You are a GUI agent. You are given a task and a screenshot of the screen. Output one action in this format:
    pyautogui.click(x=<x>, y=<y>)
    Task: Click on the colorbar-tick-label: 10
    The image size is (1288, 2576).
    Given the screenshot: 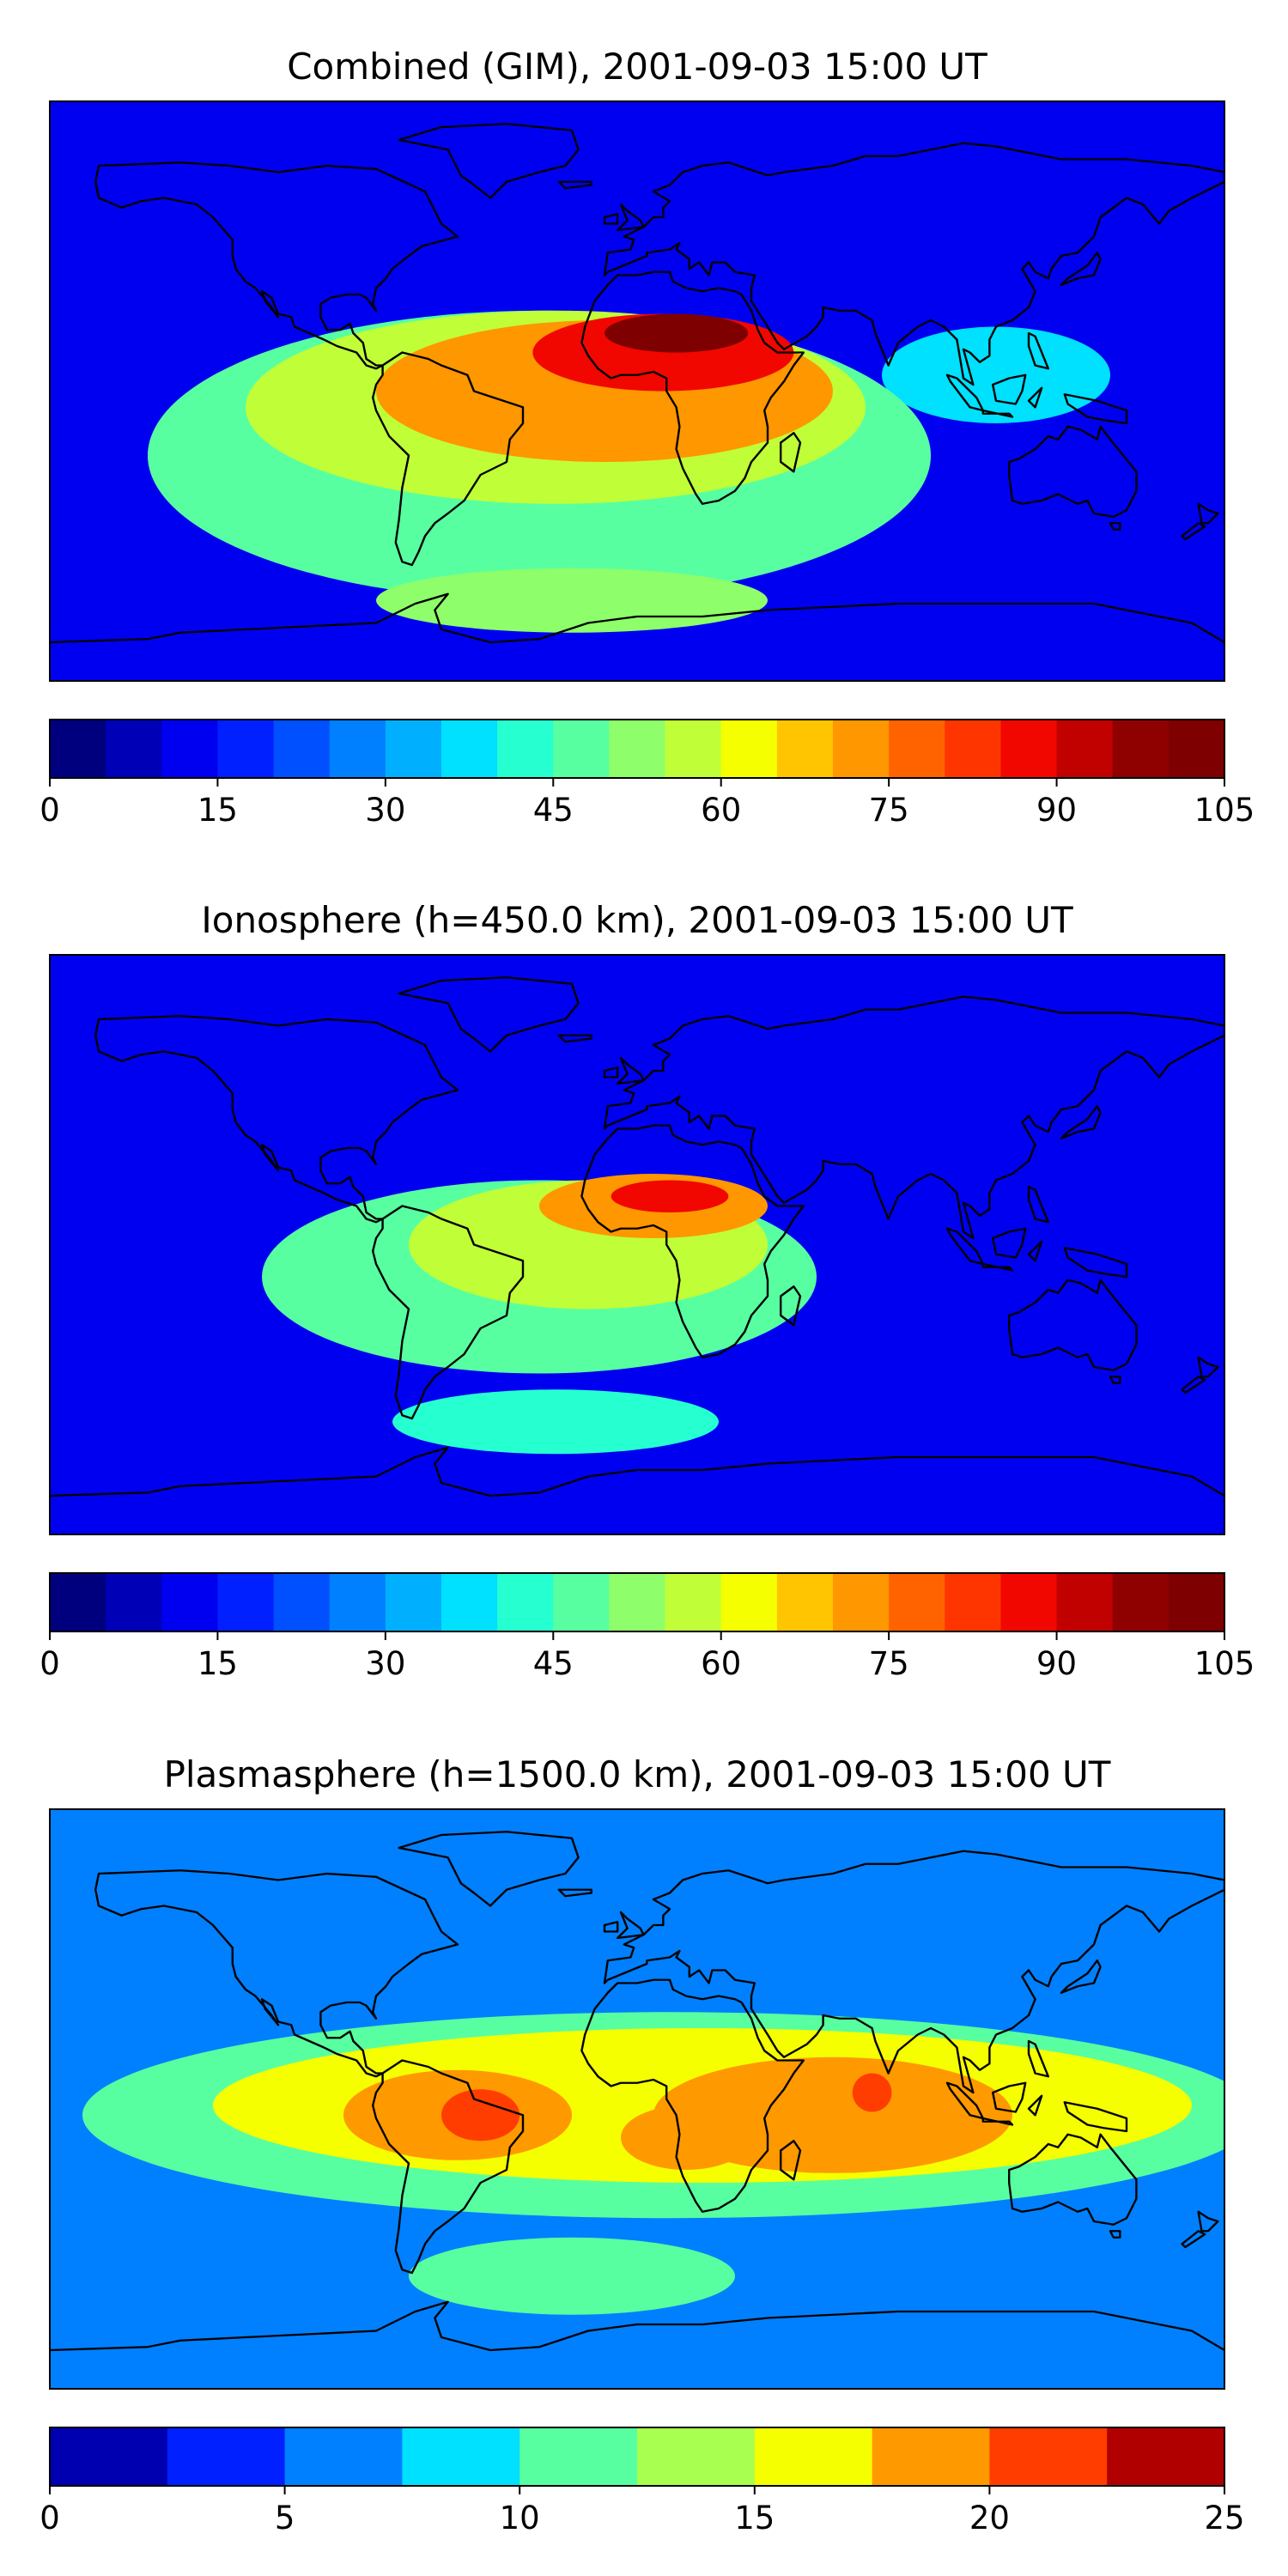 What is the action you would take?
    pyautogui.click(x=520, y=2518)
    